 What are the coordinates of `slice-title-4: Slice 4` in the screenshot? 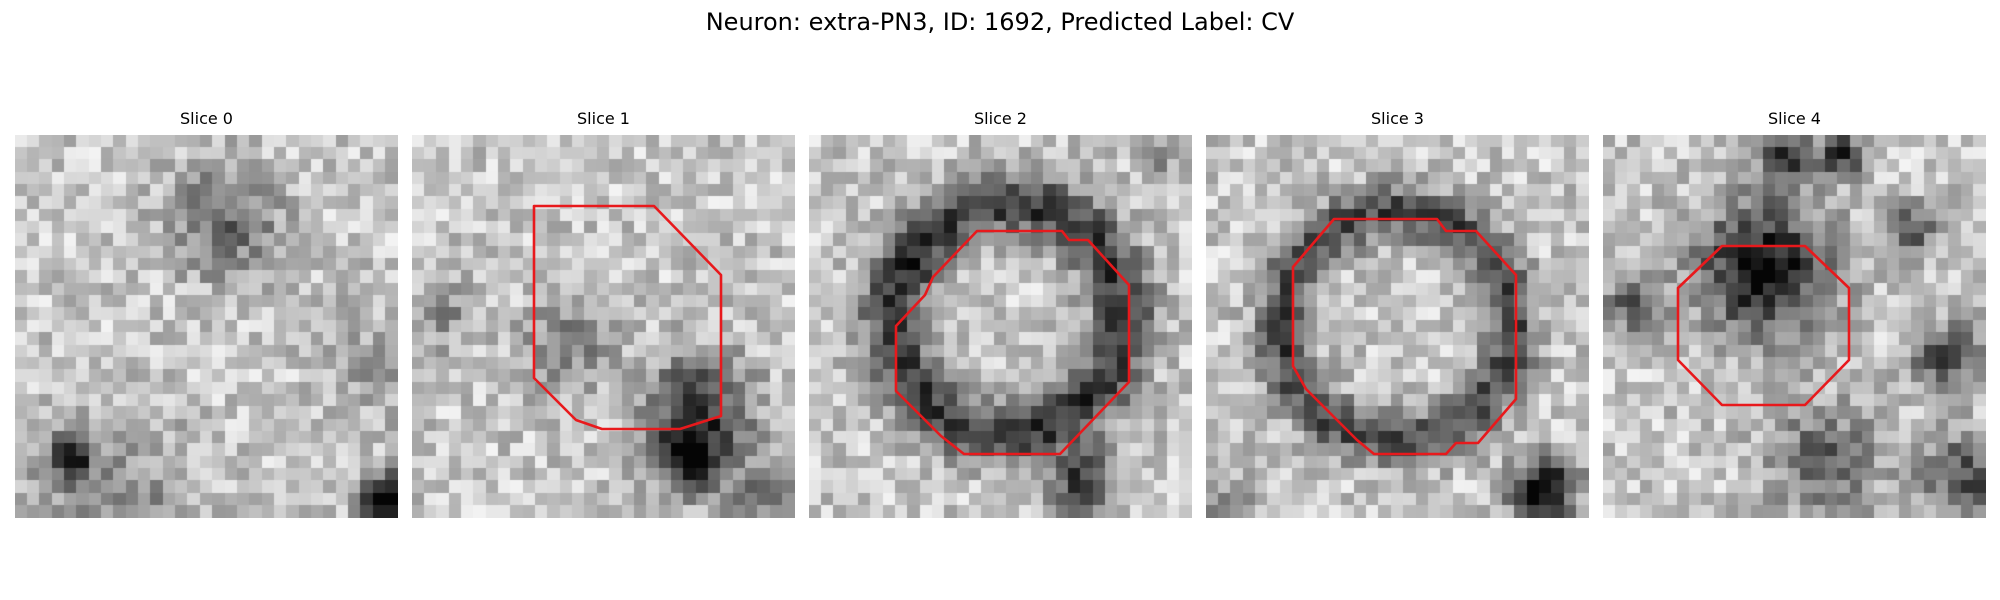 It's located at (1794, 118).